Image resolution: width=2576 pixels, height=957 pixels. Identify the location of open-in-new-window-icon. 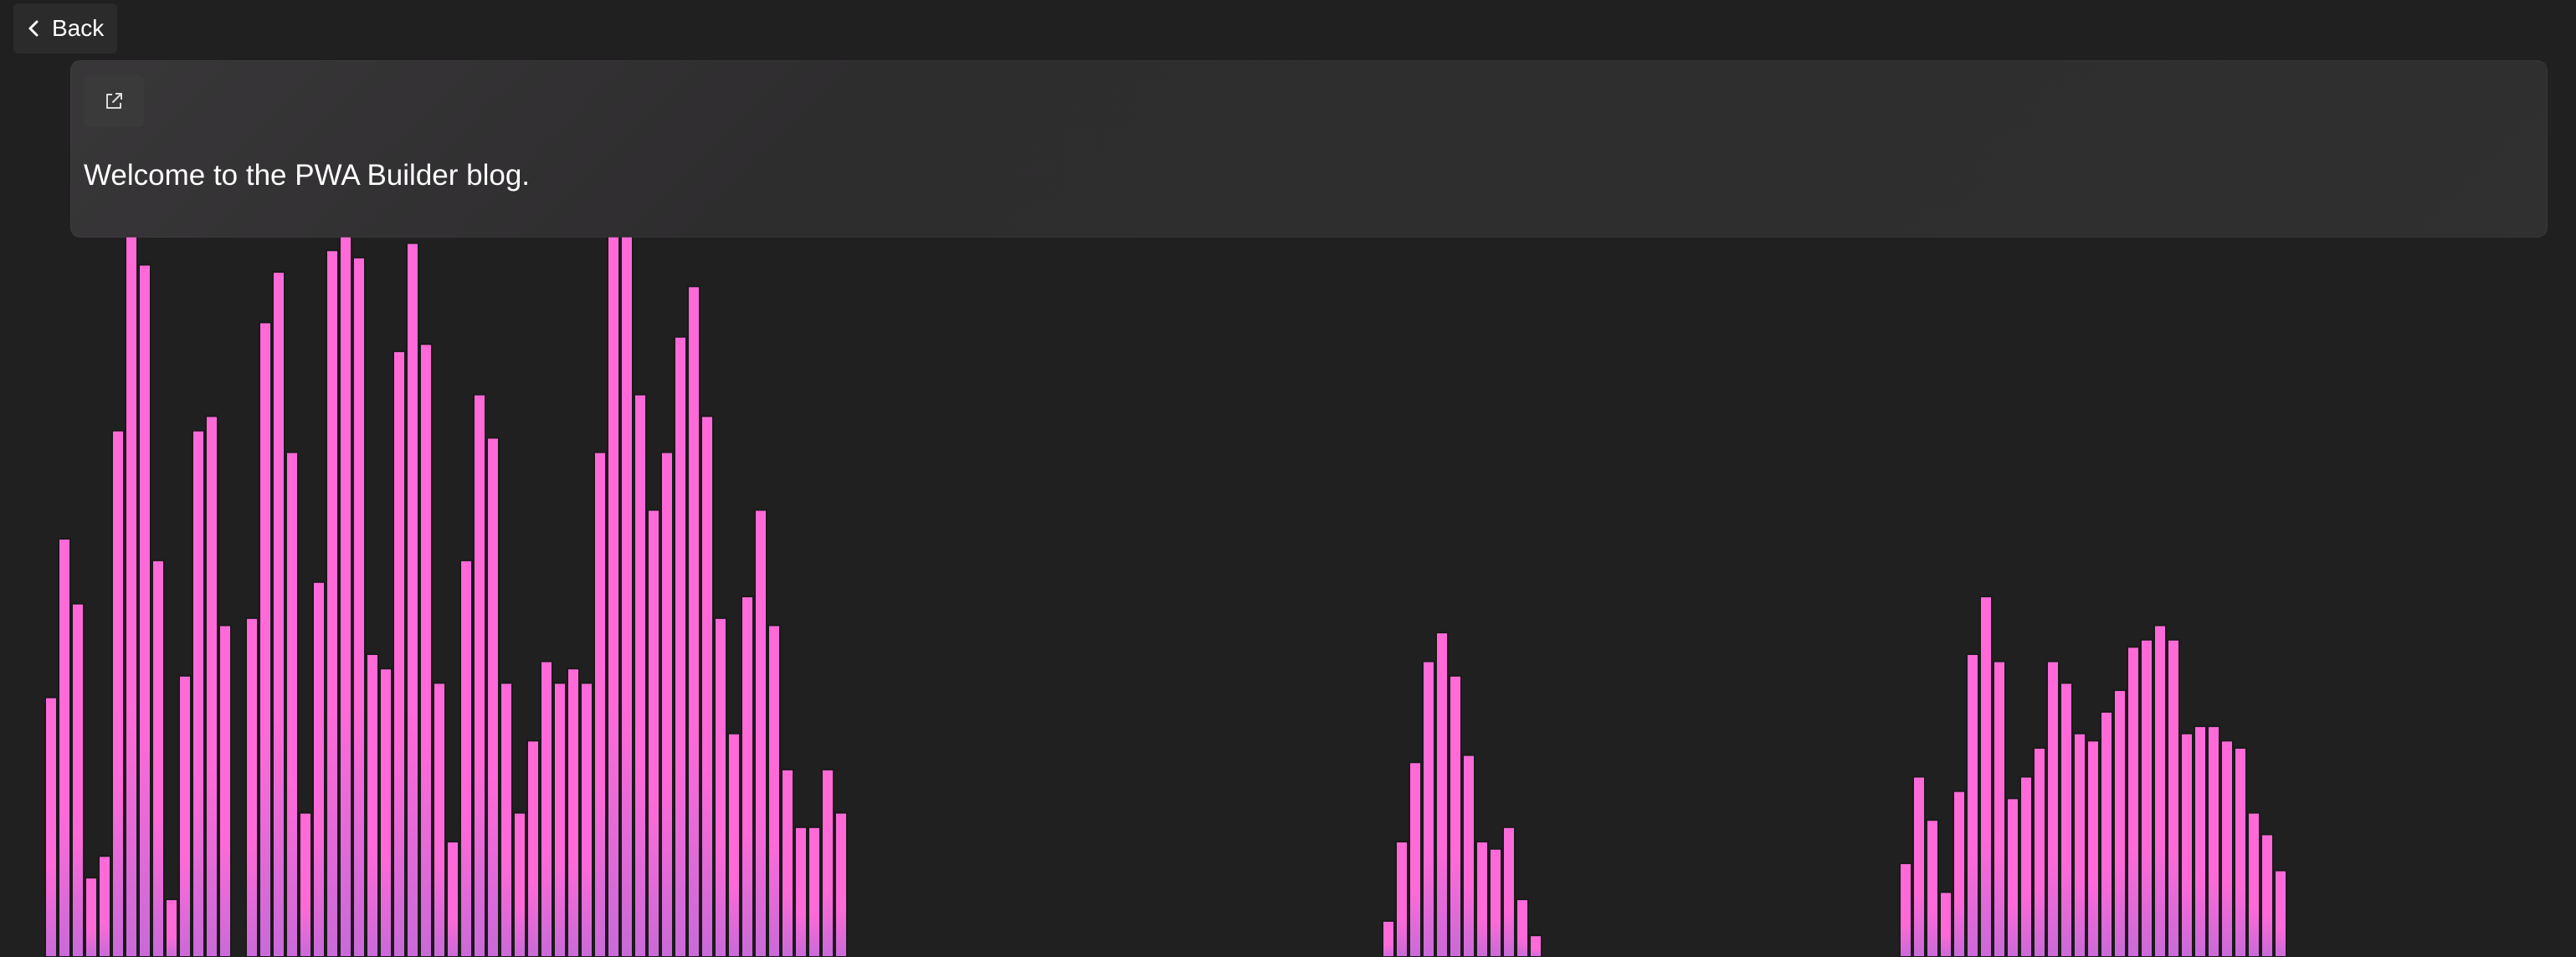
(114, 101).